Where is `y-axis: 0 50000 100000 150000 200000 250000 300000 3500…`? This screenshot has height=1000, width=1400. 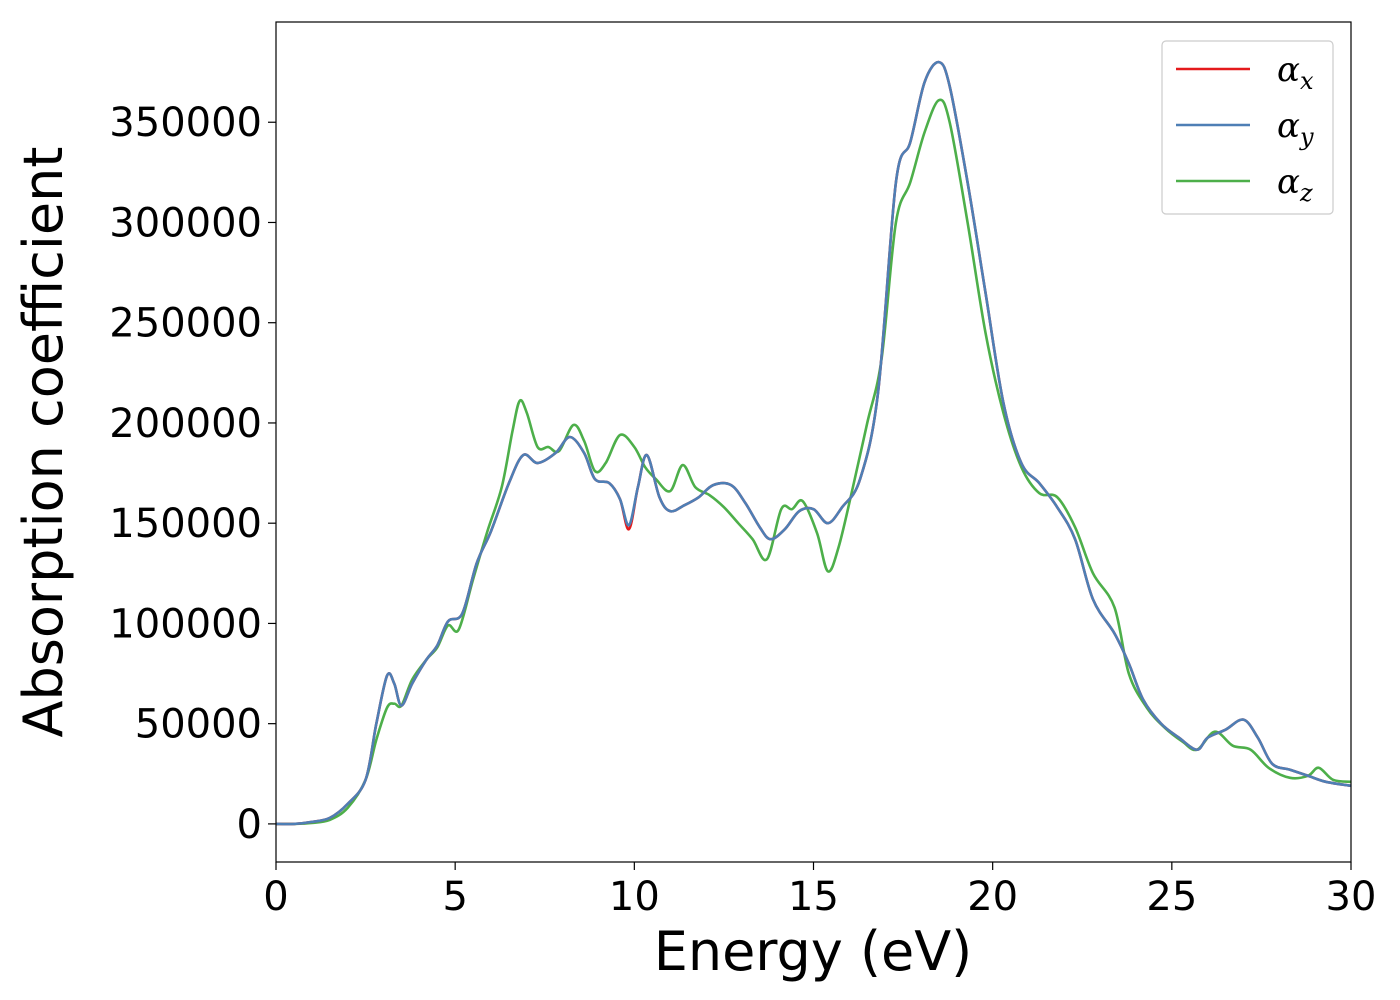 y-axis: 0 50000 100000 150000 200000 250000 300000 3500… is located at coordinates (192, 474).